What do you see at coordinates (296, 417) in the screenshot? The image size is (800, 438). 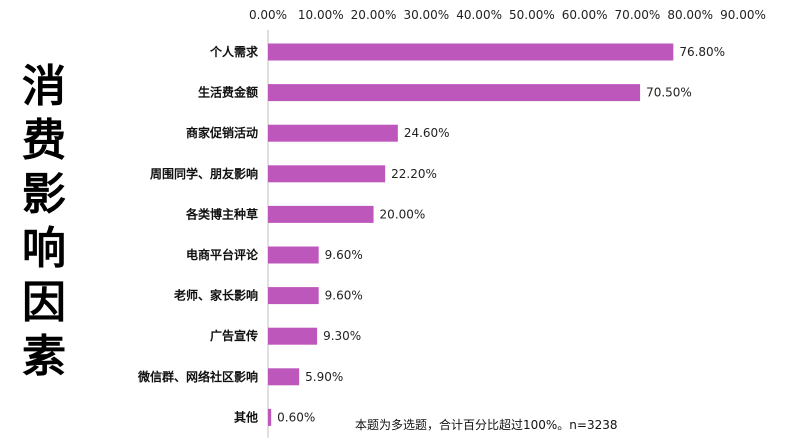 I see `data-label: 0.60%` at bounding box center [296, 417].